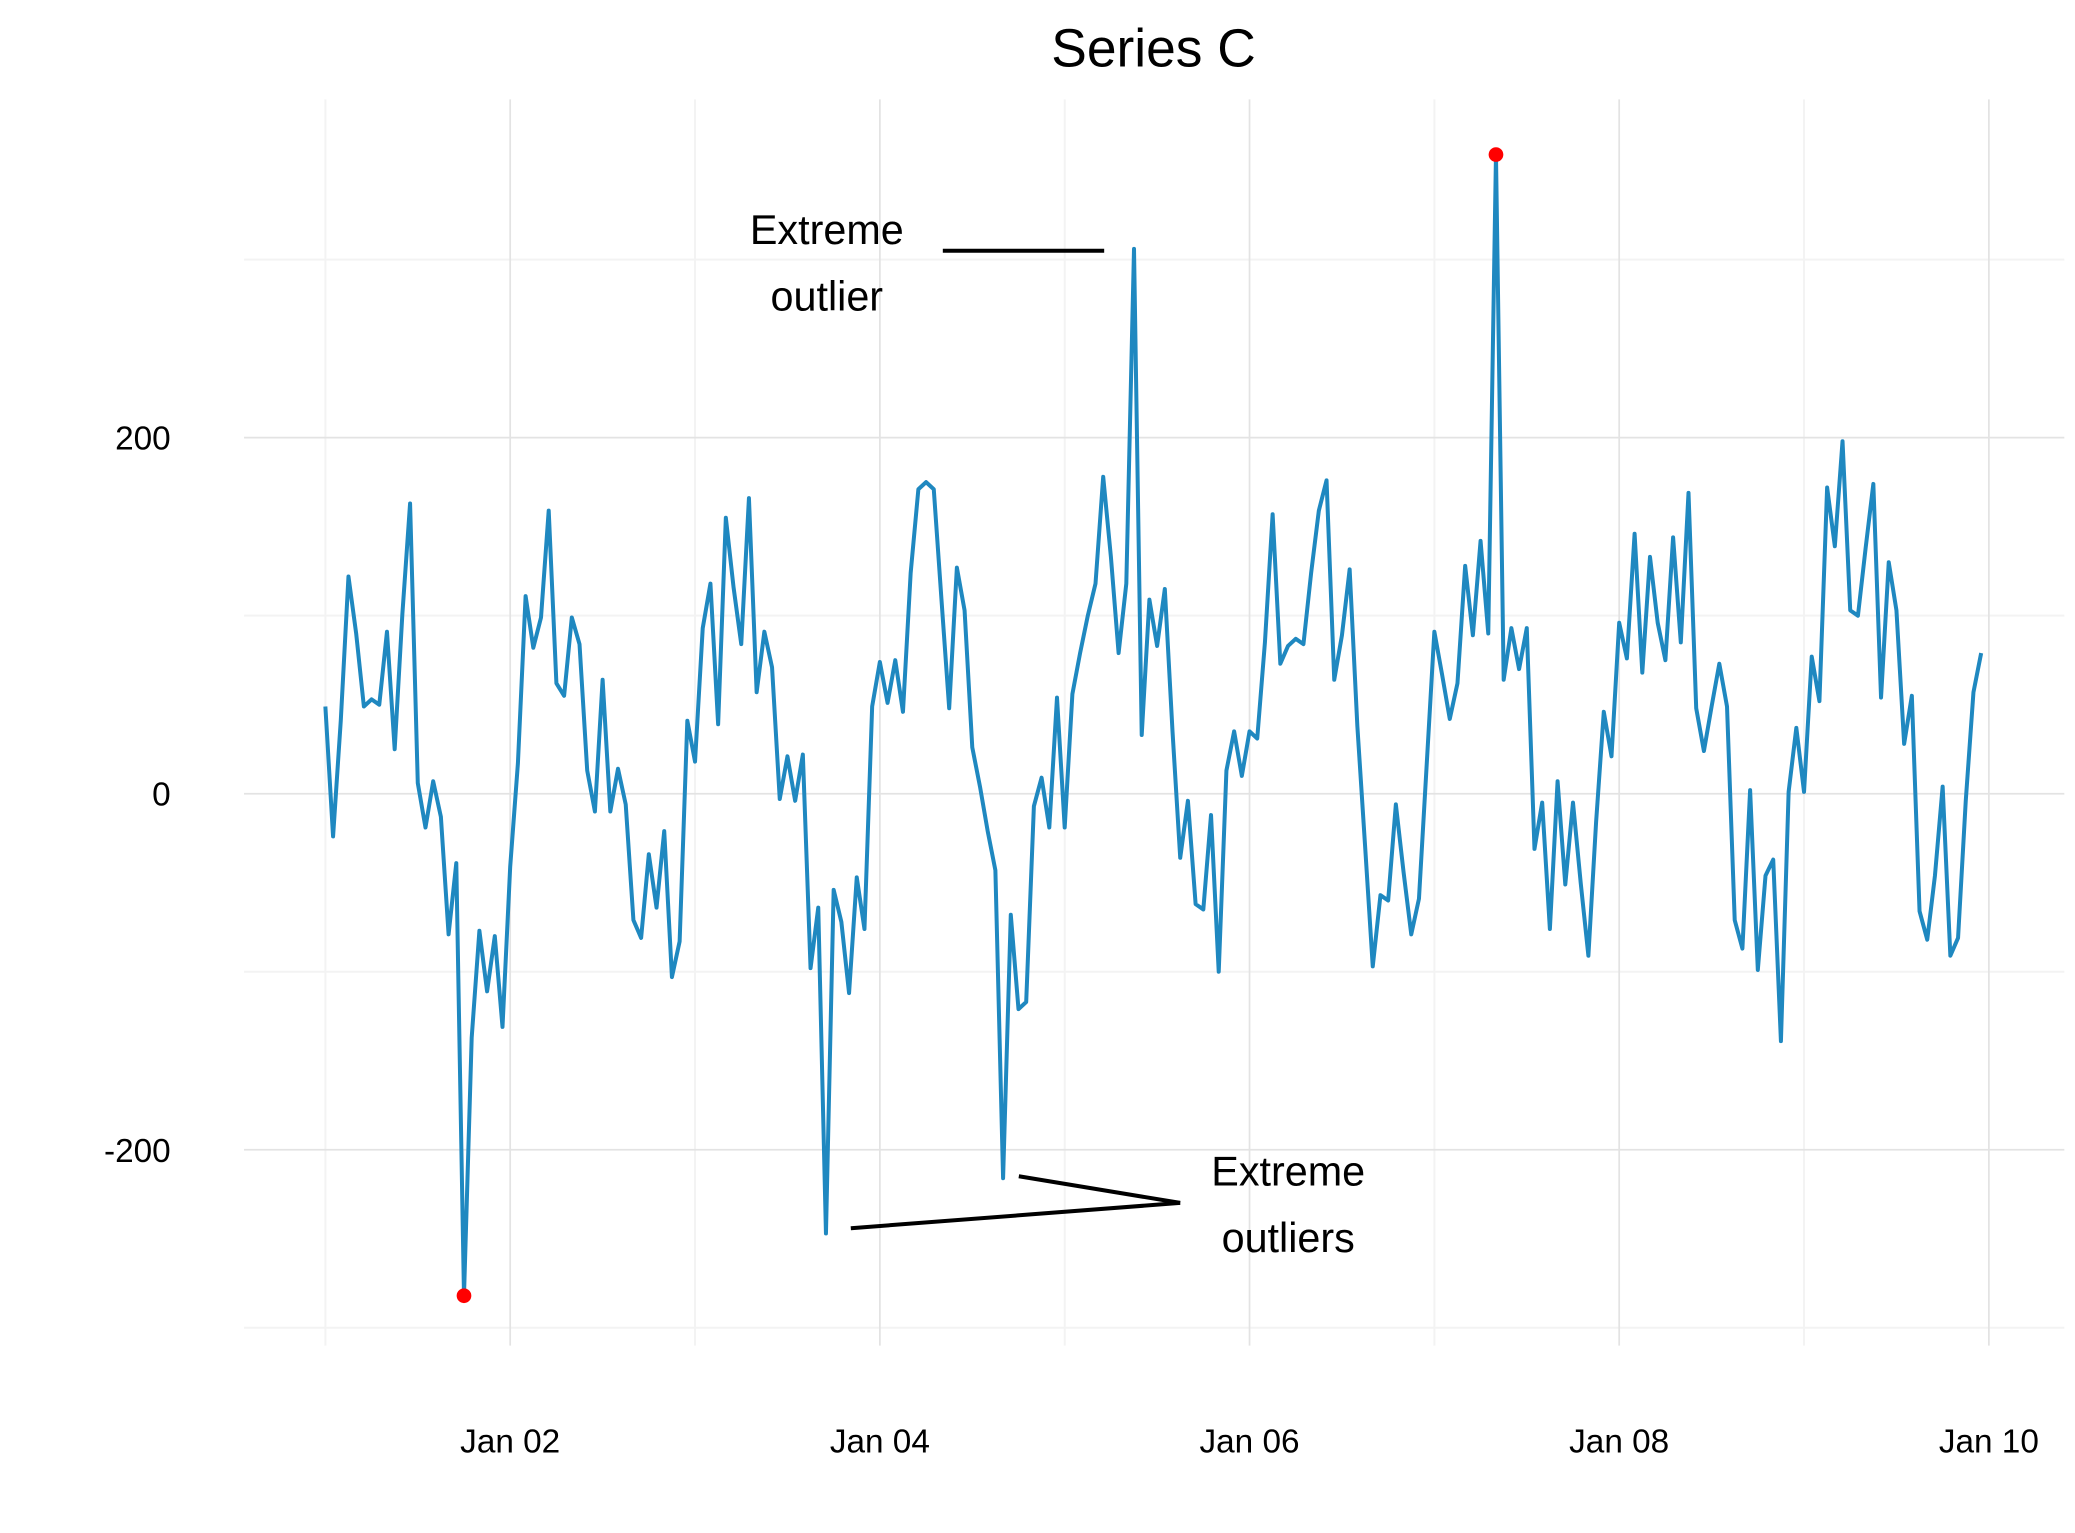  What do you see at coordinates (143, 439) in the screenshot?
I see `y-tick-label: 200` at bounding box center [143, 439].